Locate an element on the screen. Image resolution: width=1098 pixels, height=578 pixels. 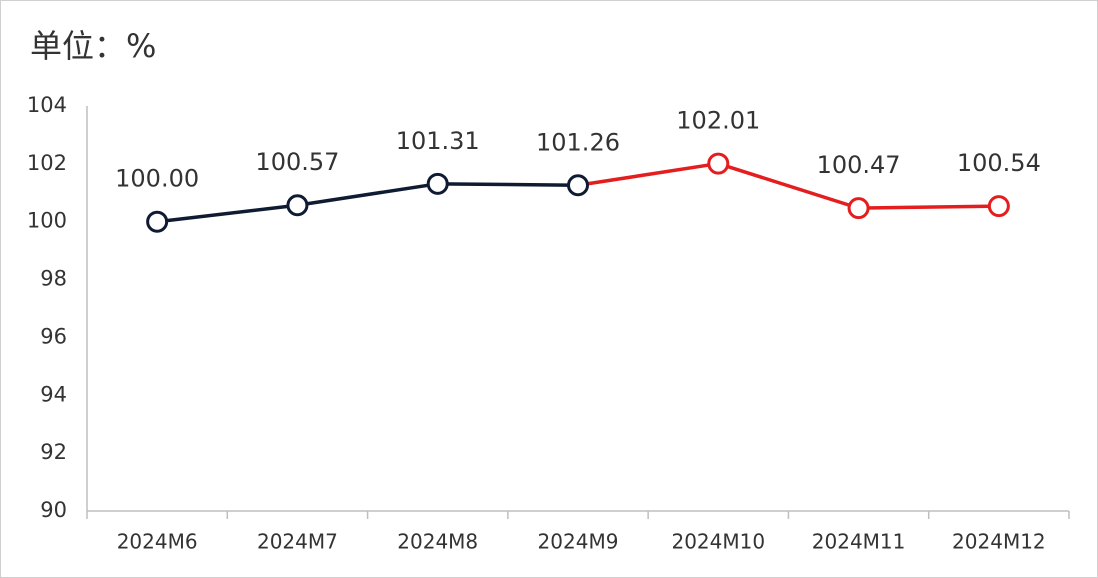
y-tick-label: 98 is located at coordinates (53, 279).